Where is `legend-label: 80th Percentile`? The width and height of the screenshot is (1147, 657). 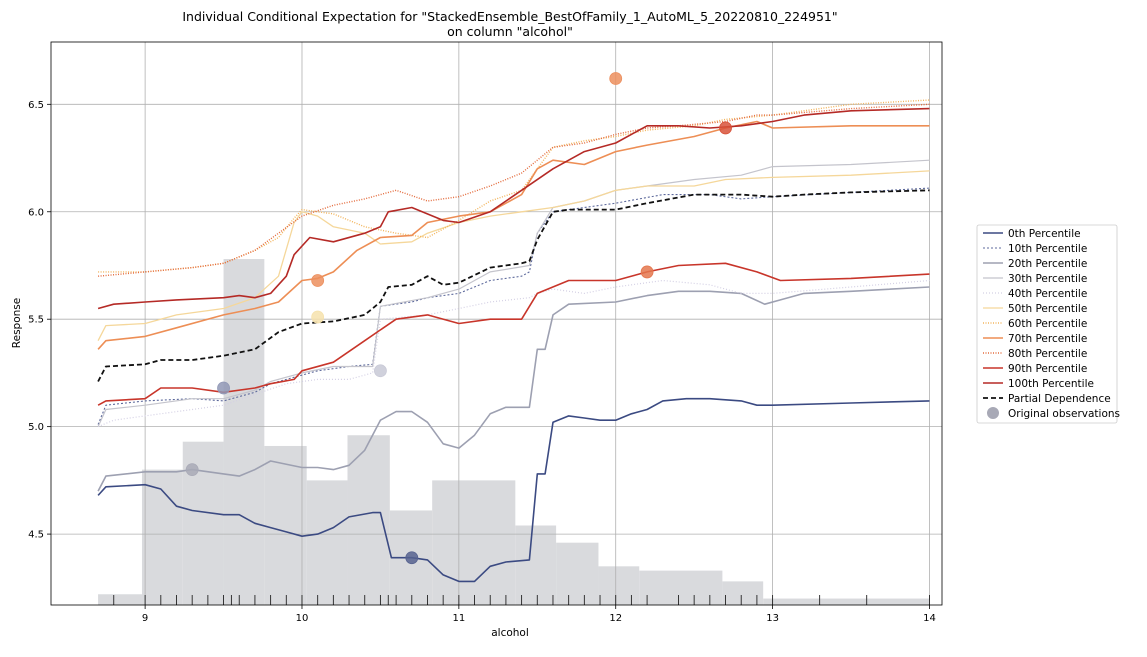
legend-label: 80th Percentile is located at coordinates (1047, 354).